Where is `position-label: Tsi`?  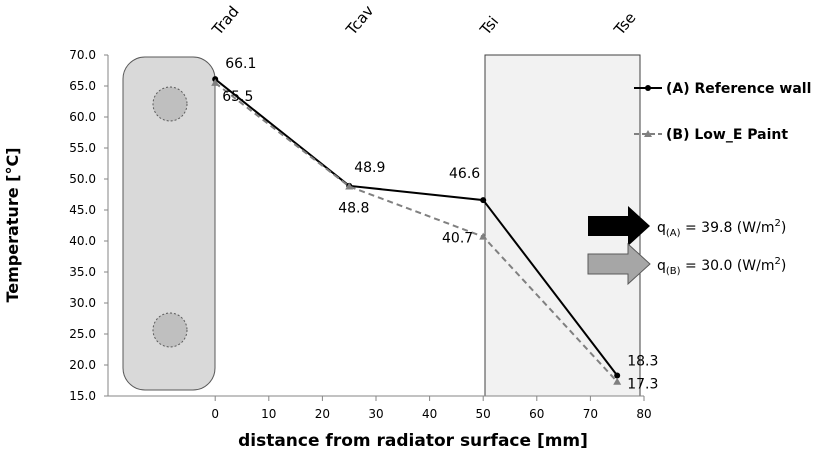
position-label: Tsi is located at coordinates (489, 26).